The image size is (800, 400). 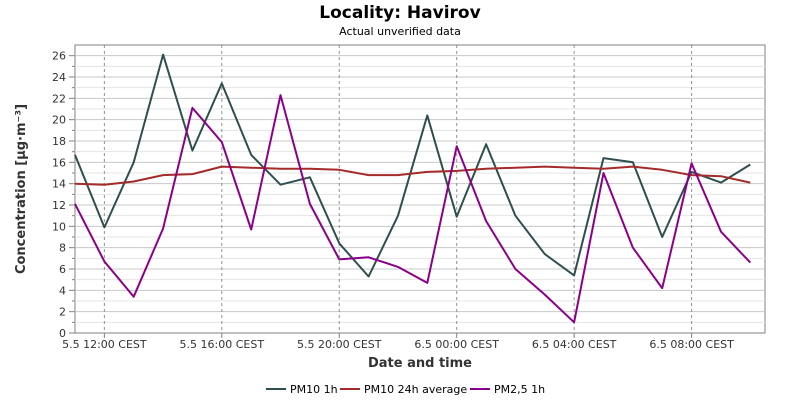 What do you see at coordinates (59, 162) in the screenshot?
I see `y-tick-label: 16` at bounding box center [59, 162].